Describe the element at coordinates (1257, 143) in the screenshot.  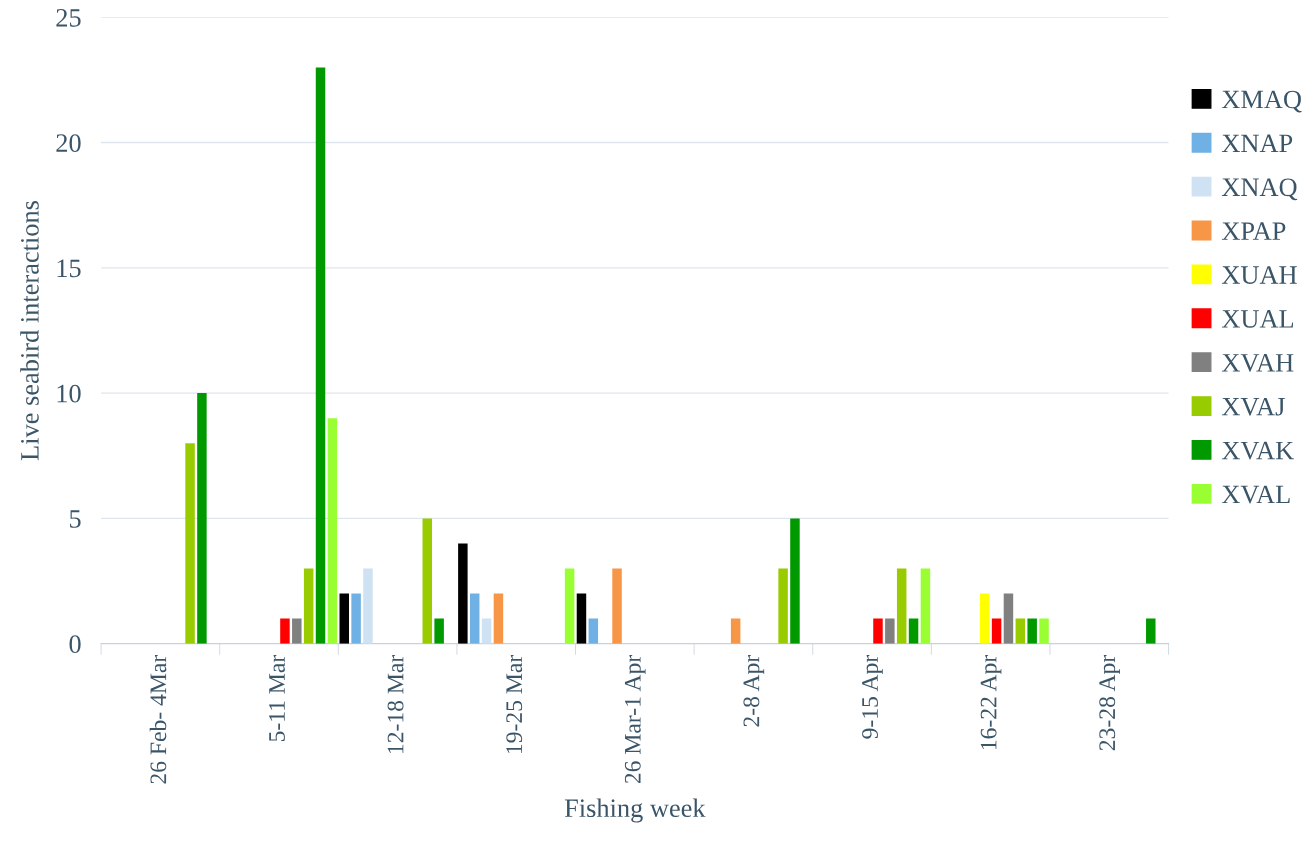
I see `legend-label: XNAP` at that location.